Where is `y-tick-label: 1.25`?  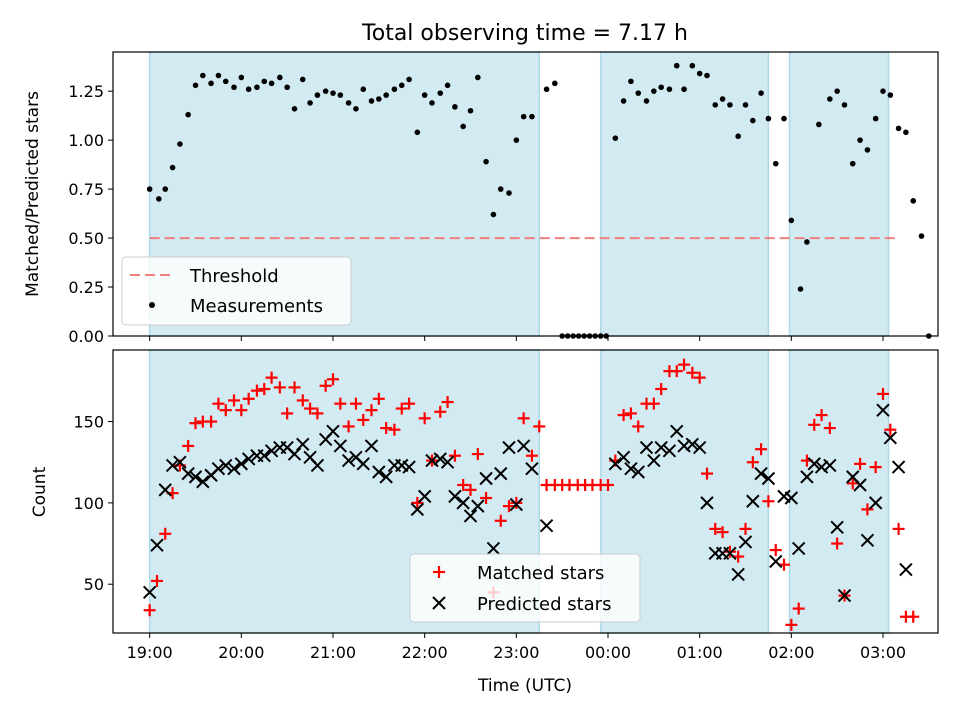 y-tick-label: 1.25 is located at coordinates (86, 91).